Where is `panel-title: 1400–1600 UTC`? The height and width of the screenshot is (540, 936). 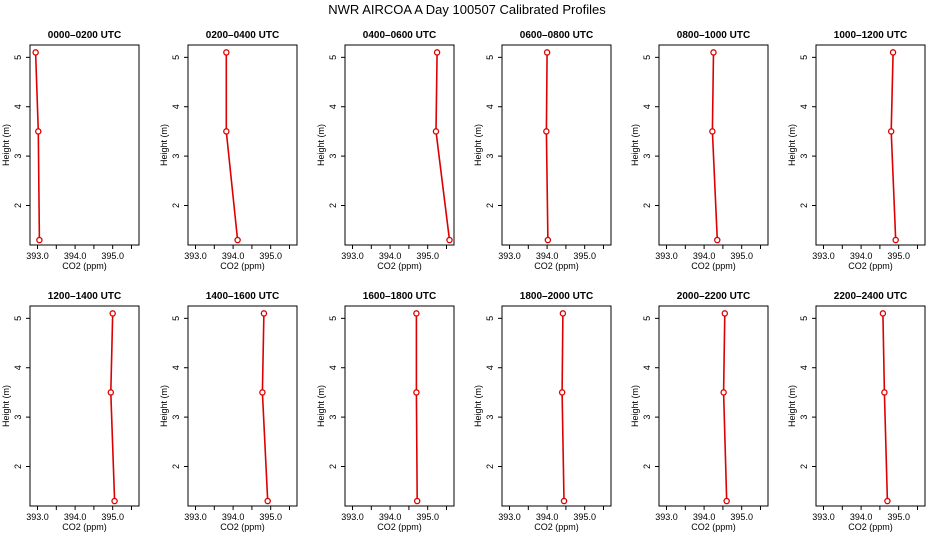
panel-title: 1400–1600 UTC is located at coordinates (242, 296).